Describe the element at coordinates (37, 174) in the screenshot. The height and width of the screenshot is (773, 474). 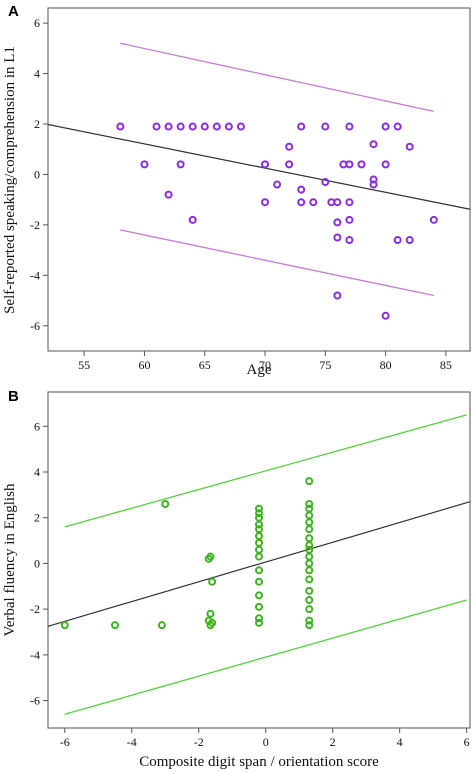
I see `panel-a-y-tick-label: 0` at that location.